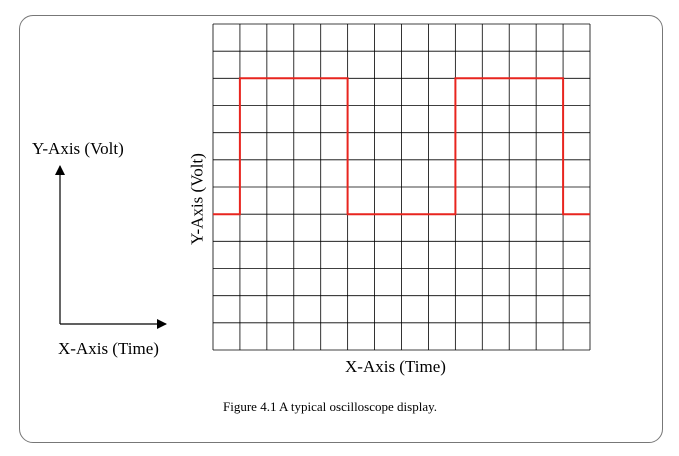  What do you see at coordinates (395, 366) in the screenshot?
I see `screen-x-axis-label: X-Axis (Time)` at bounding box center [395, 366].